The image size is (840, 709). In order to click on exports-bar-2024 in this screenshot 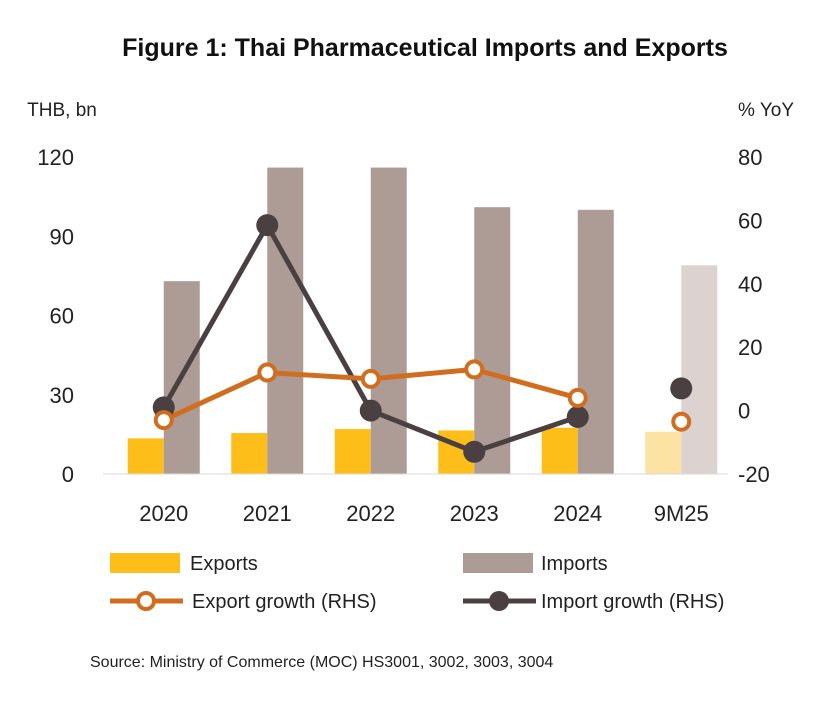, I will do `click(559, 450)`.